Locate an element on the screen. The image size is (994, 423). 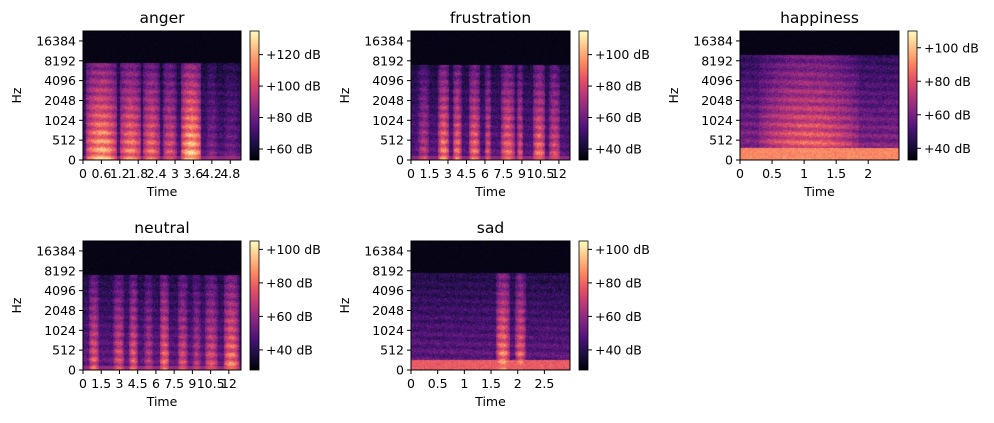
x-tick-label: 4.5 is located at coordinates (467, 173).